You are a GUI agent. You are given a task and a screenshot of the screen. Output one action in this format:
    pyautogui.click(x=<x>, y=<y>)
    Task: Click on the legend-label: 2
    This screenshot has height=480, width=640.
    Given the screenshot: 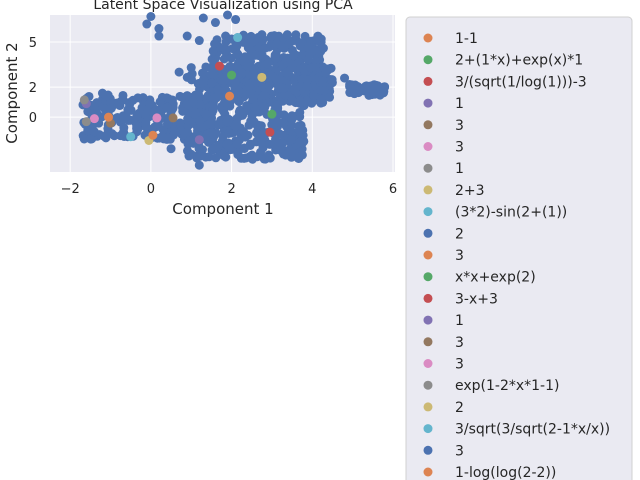 What is the action you would take?
    pyautogui.click(x=459, y=408)
    